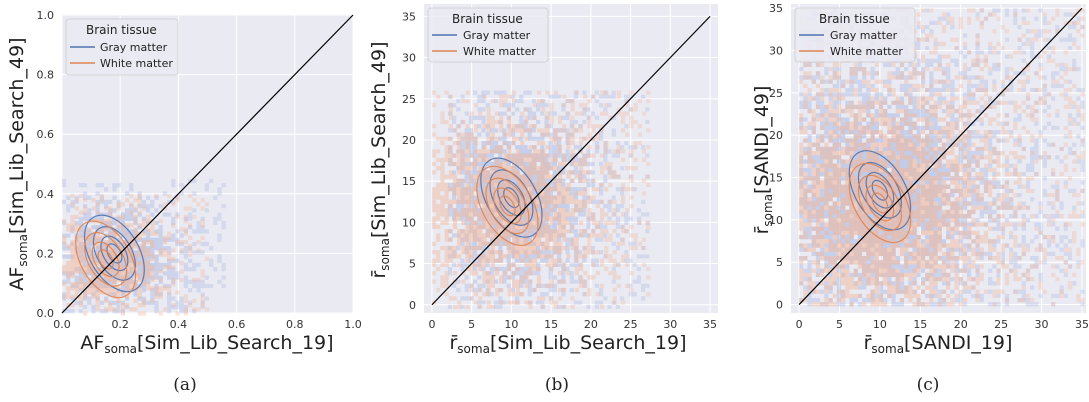  What do you see at coordinates (379, 139) in the screenshot?
I see `panel-b-ylabel-rest: [Sim_Lib_Search_49]` at bounding box center [379, 139].